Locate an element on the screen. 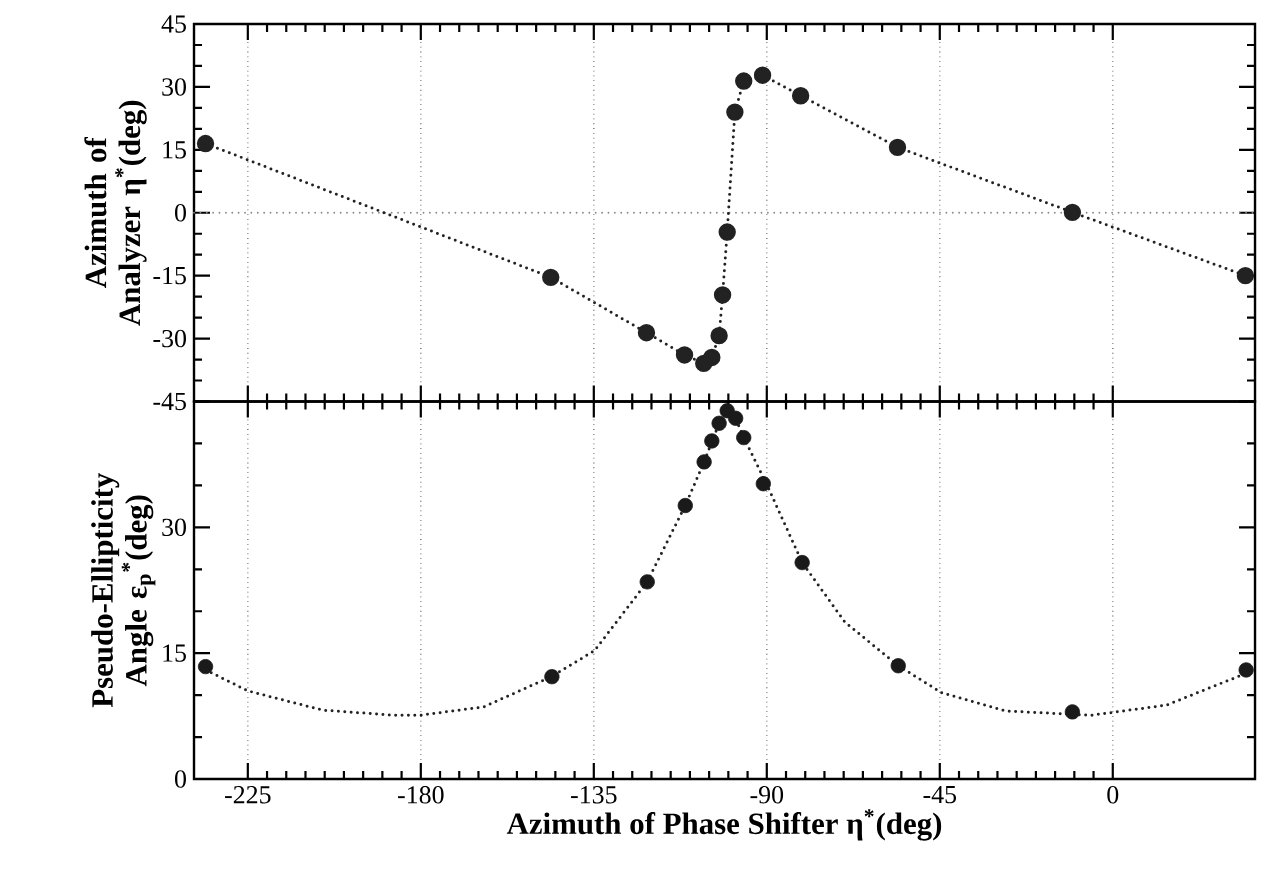 The width and height of the screenshot is (1270, 876). x-tick-label: -180 is located at coordinates (421, 795).